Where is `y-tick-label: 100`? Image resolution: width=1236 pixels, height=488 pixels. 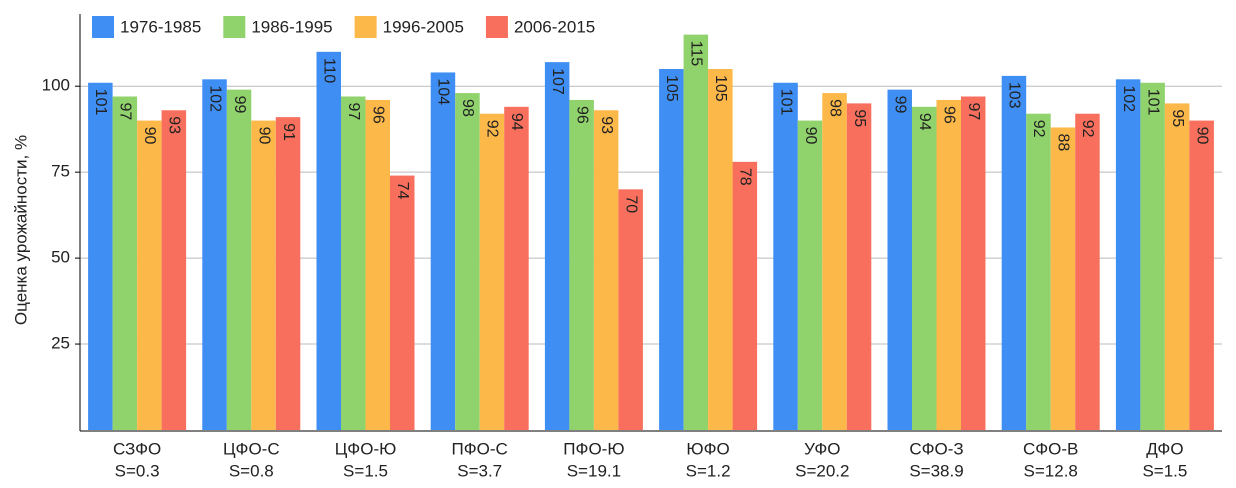 y-tick-label: 100 is located at coordinates (56, 85).